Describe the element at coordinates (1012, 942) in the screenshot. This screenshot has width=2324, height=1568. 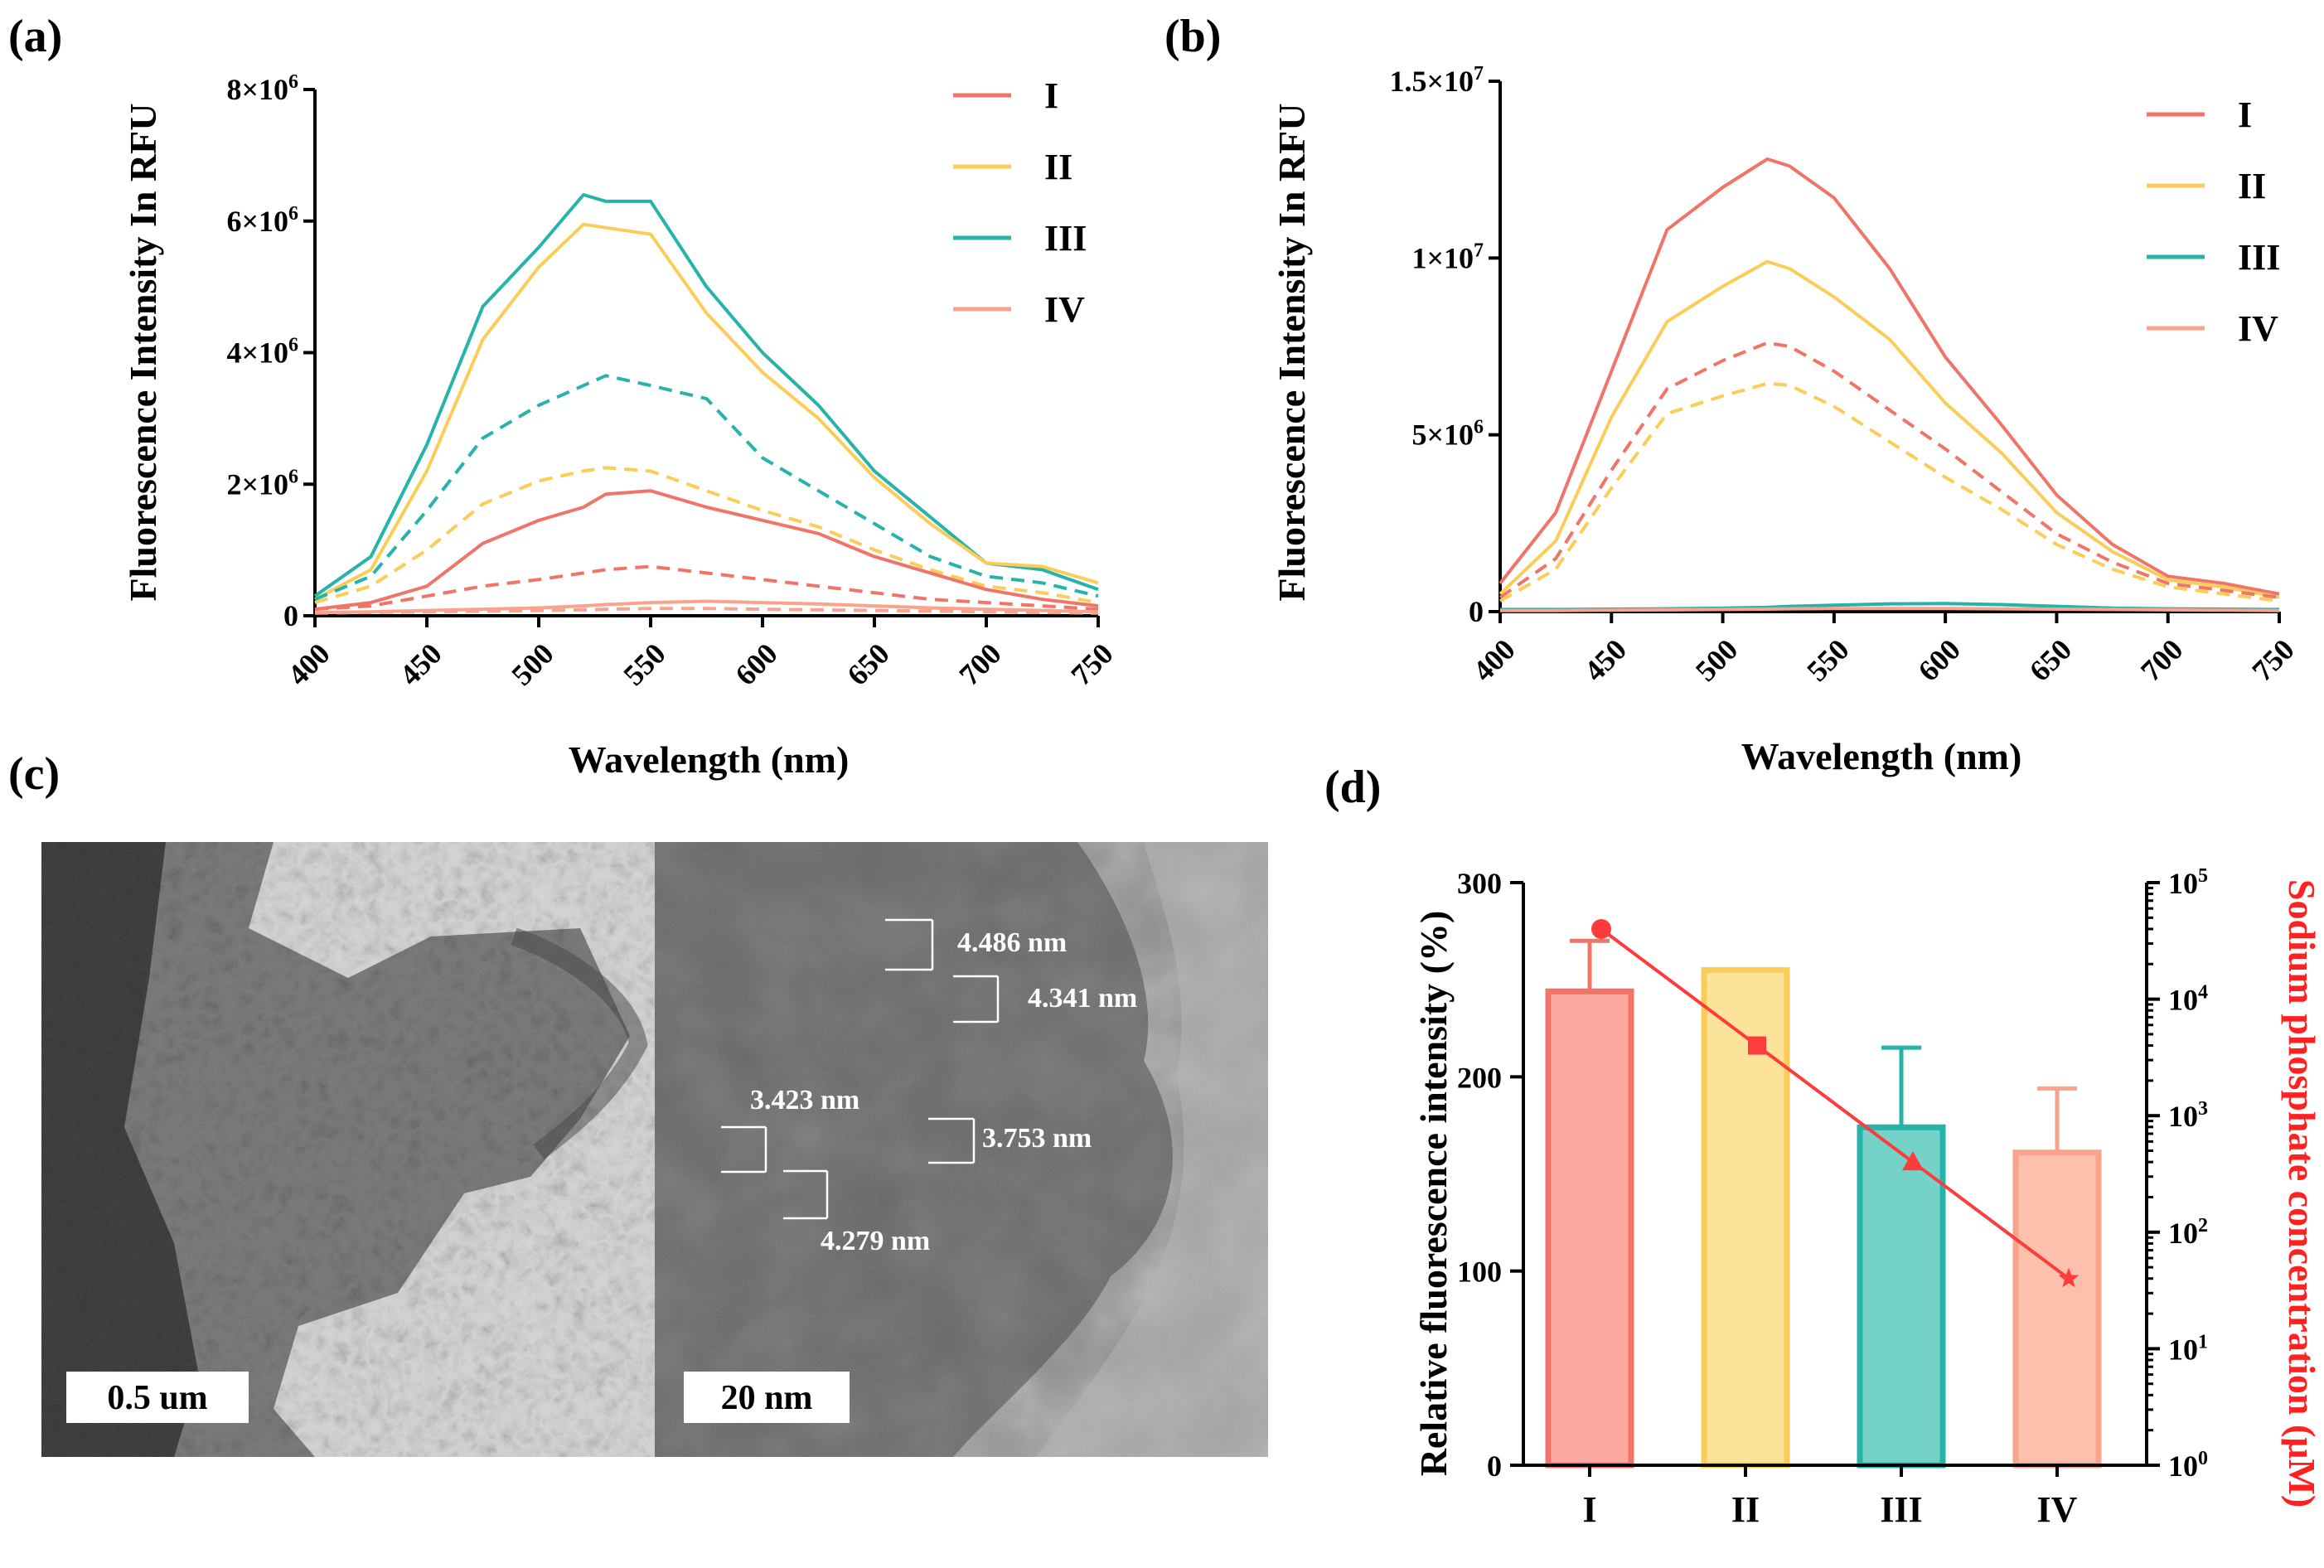
I see `measurement-1: 4.486 nm` at that location.